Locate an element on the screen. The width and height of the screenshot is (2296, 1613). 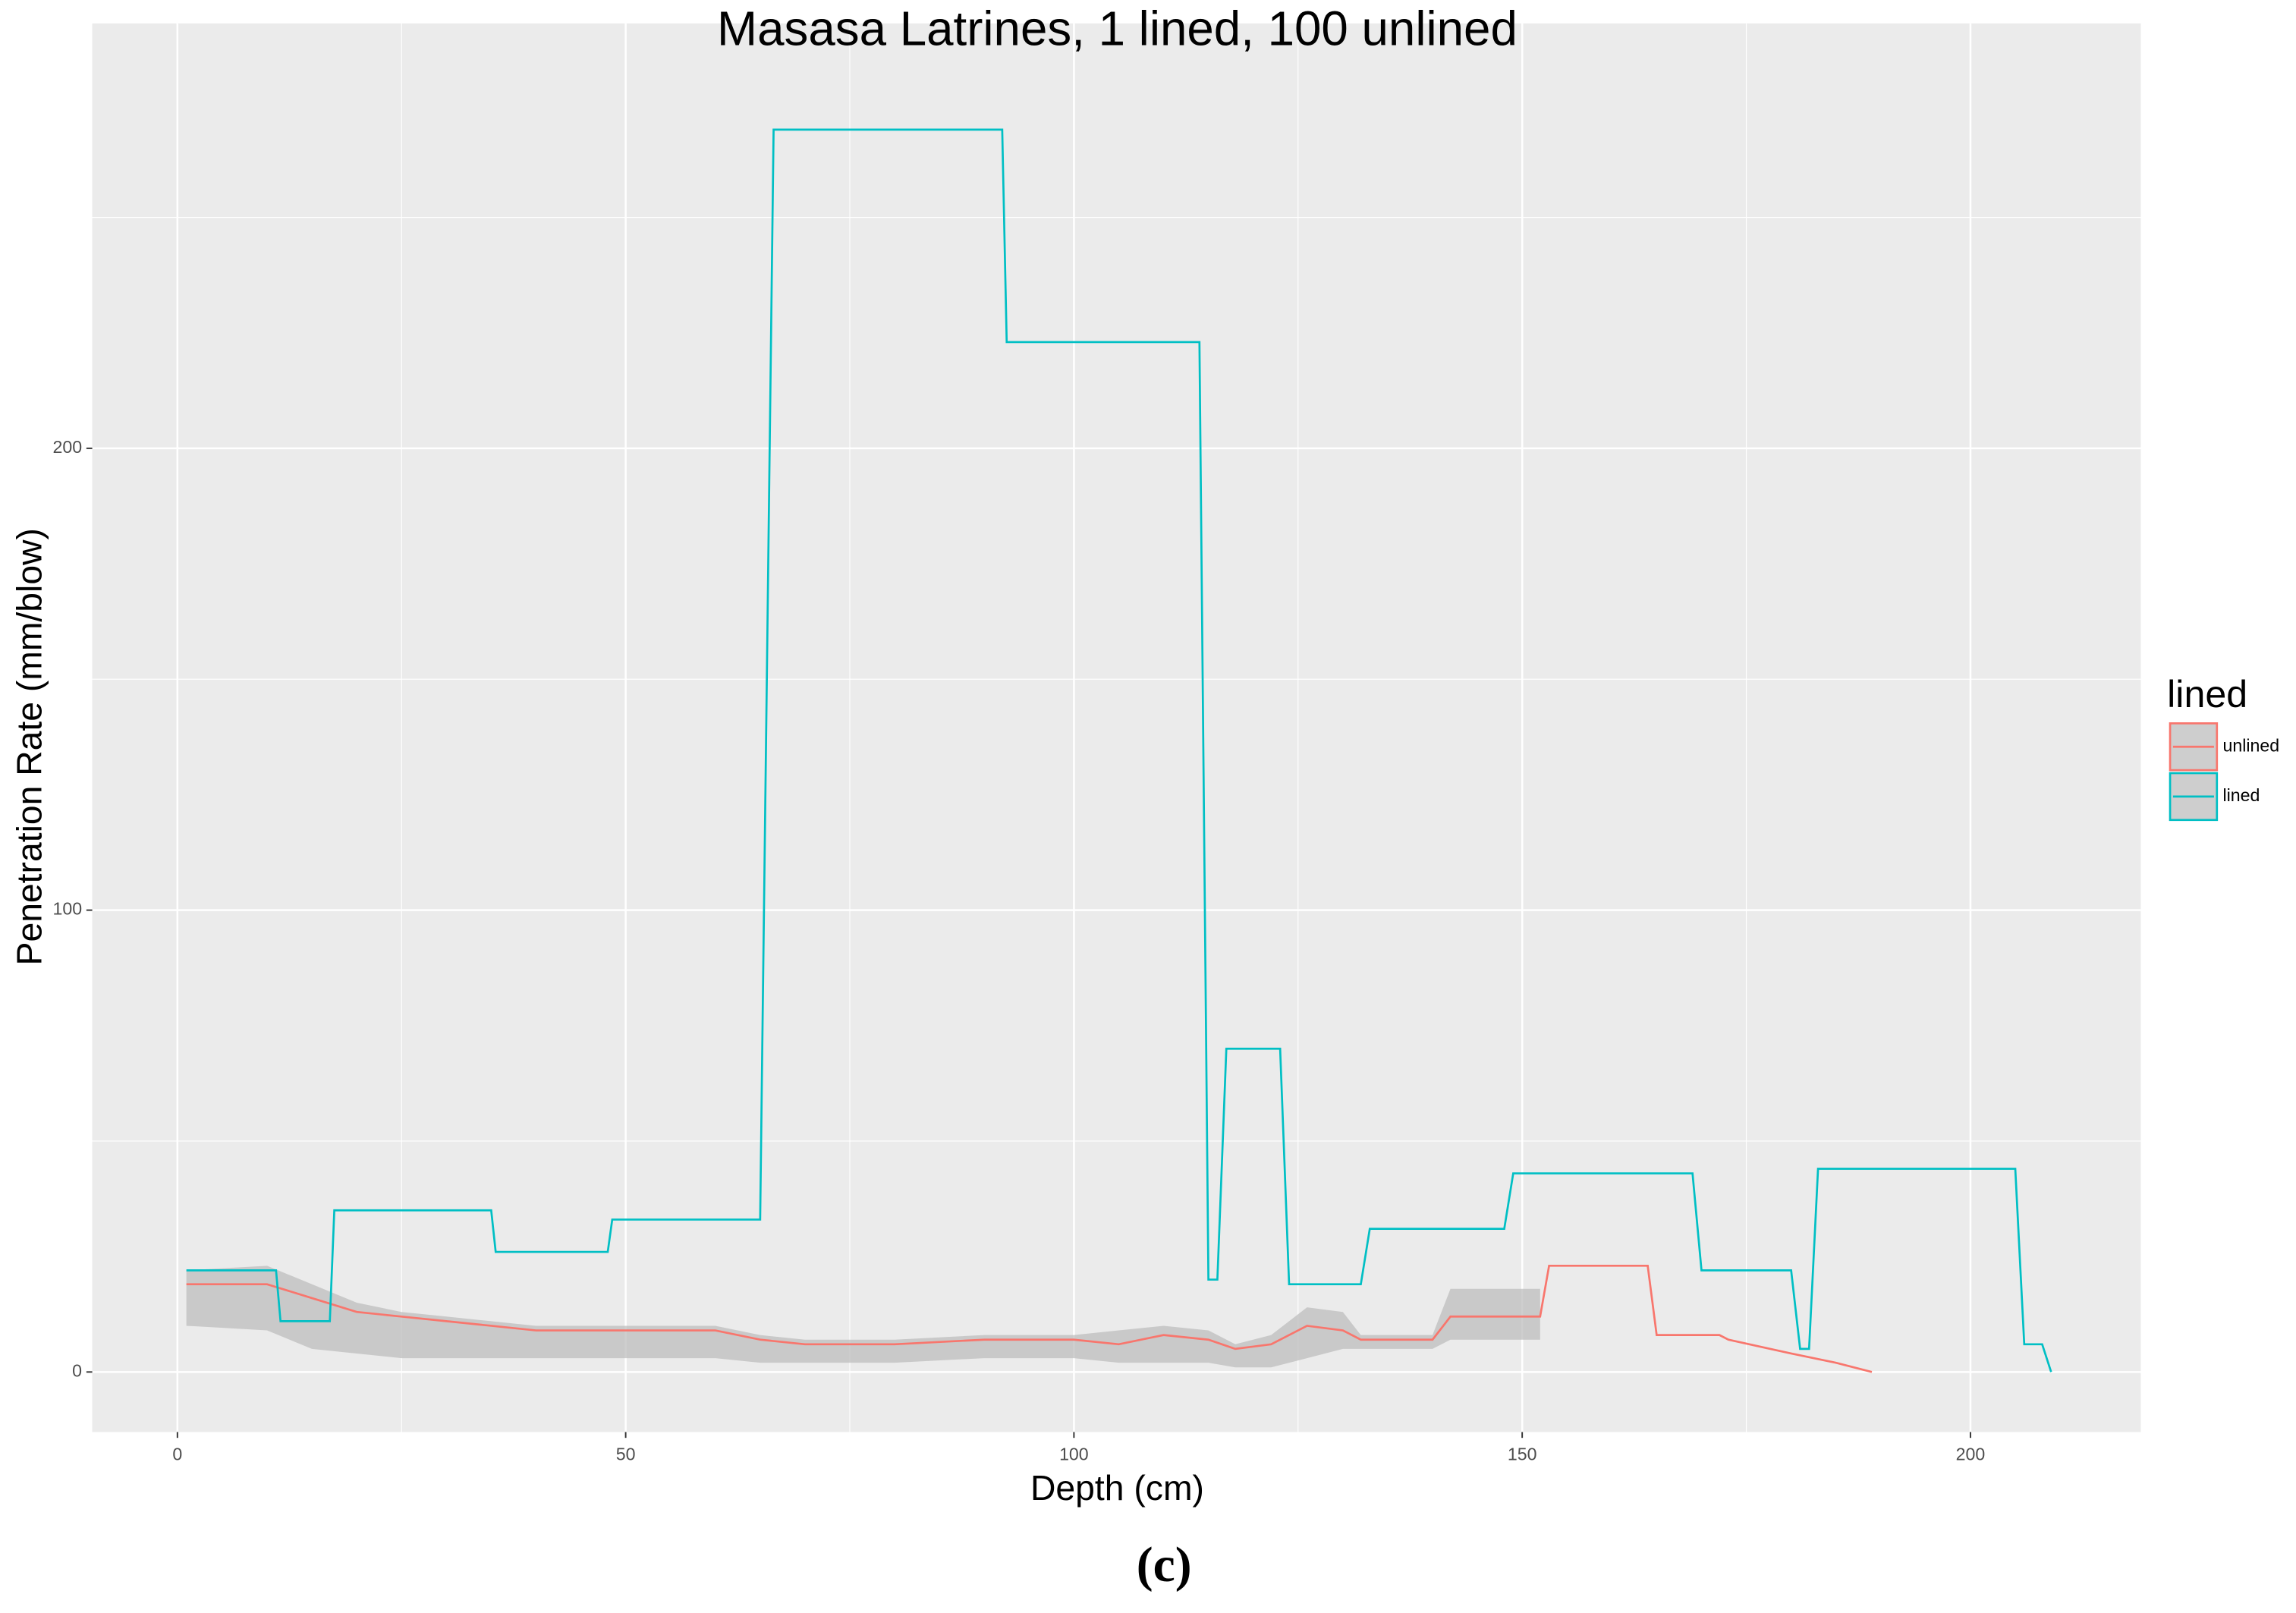
x-tick-label: 100 is located at coordinates (1074, 1454).